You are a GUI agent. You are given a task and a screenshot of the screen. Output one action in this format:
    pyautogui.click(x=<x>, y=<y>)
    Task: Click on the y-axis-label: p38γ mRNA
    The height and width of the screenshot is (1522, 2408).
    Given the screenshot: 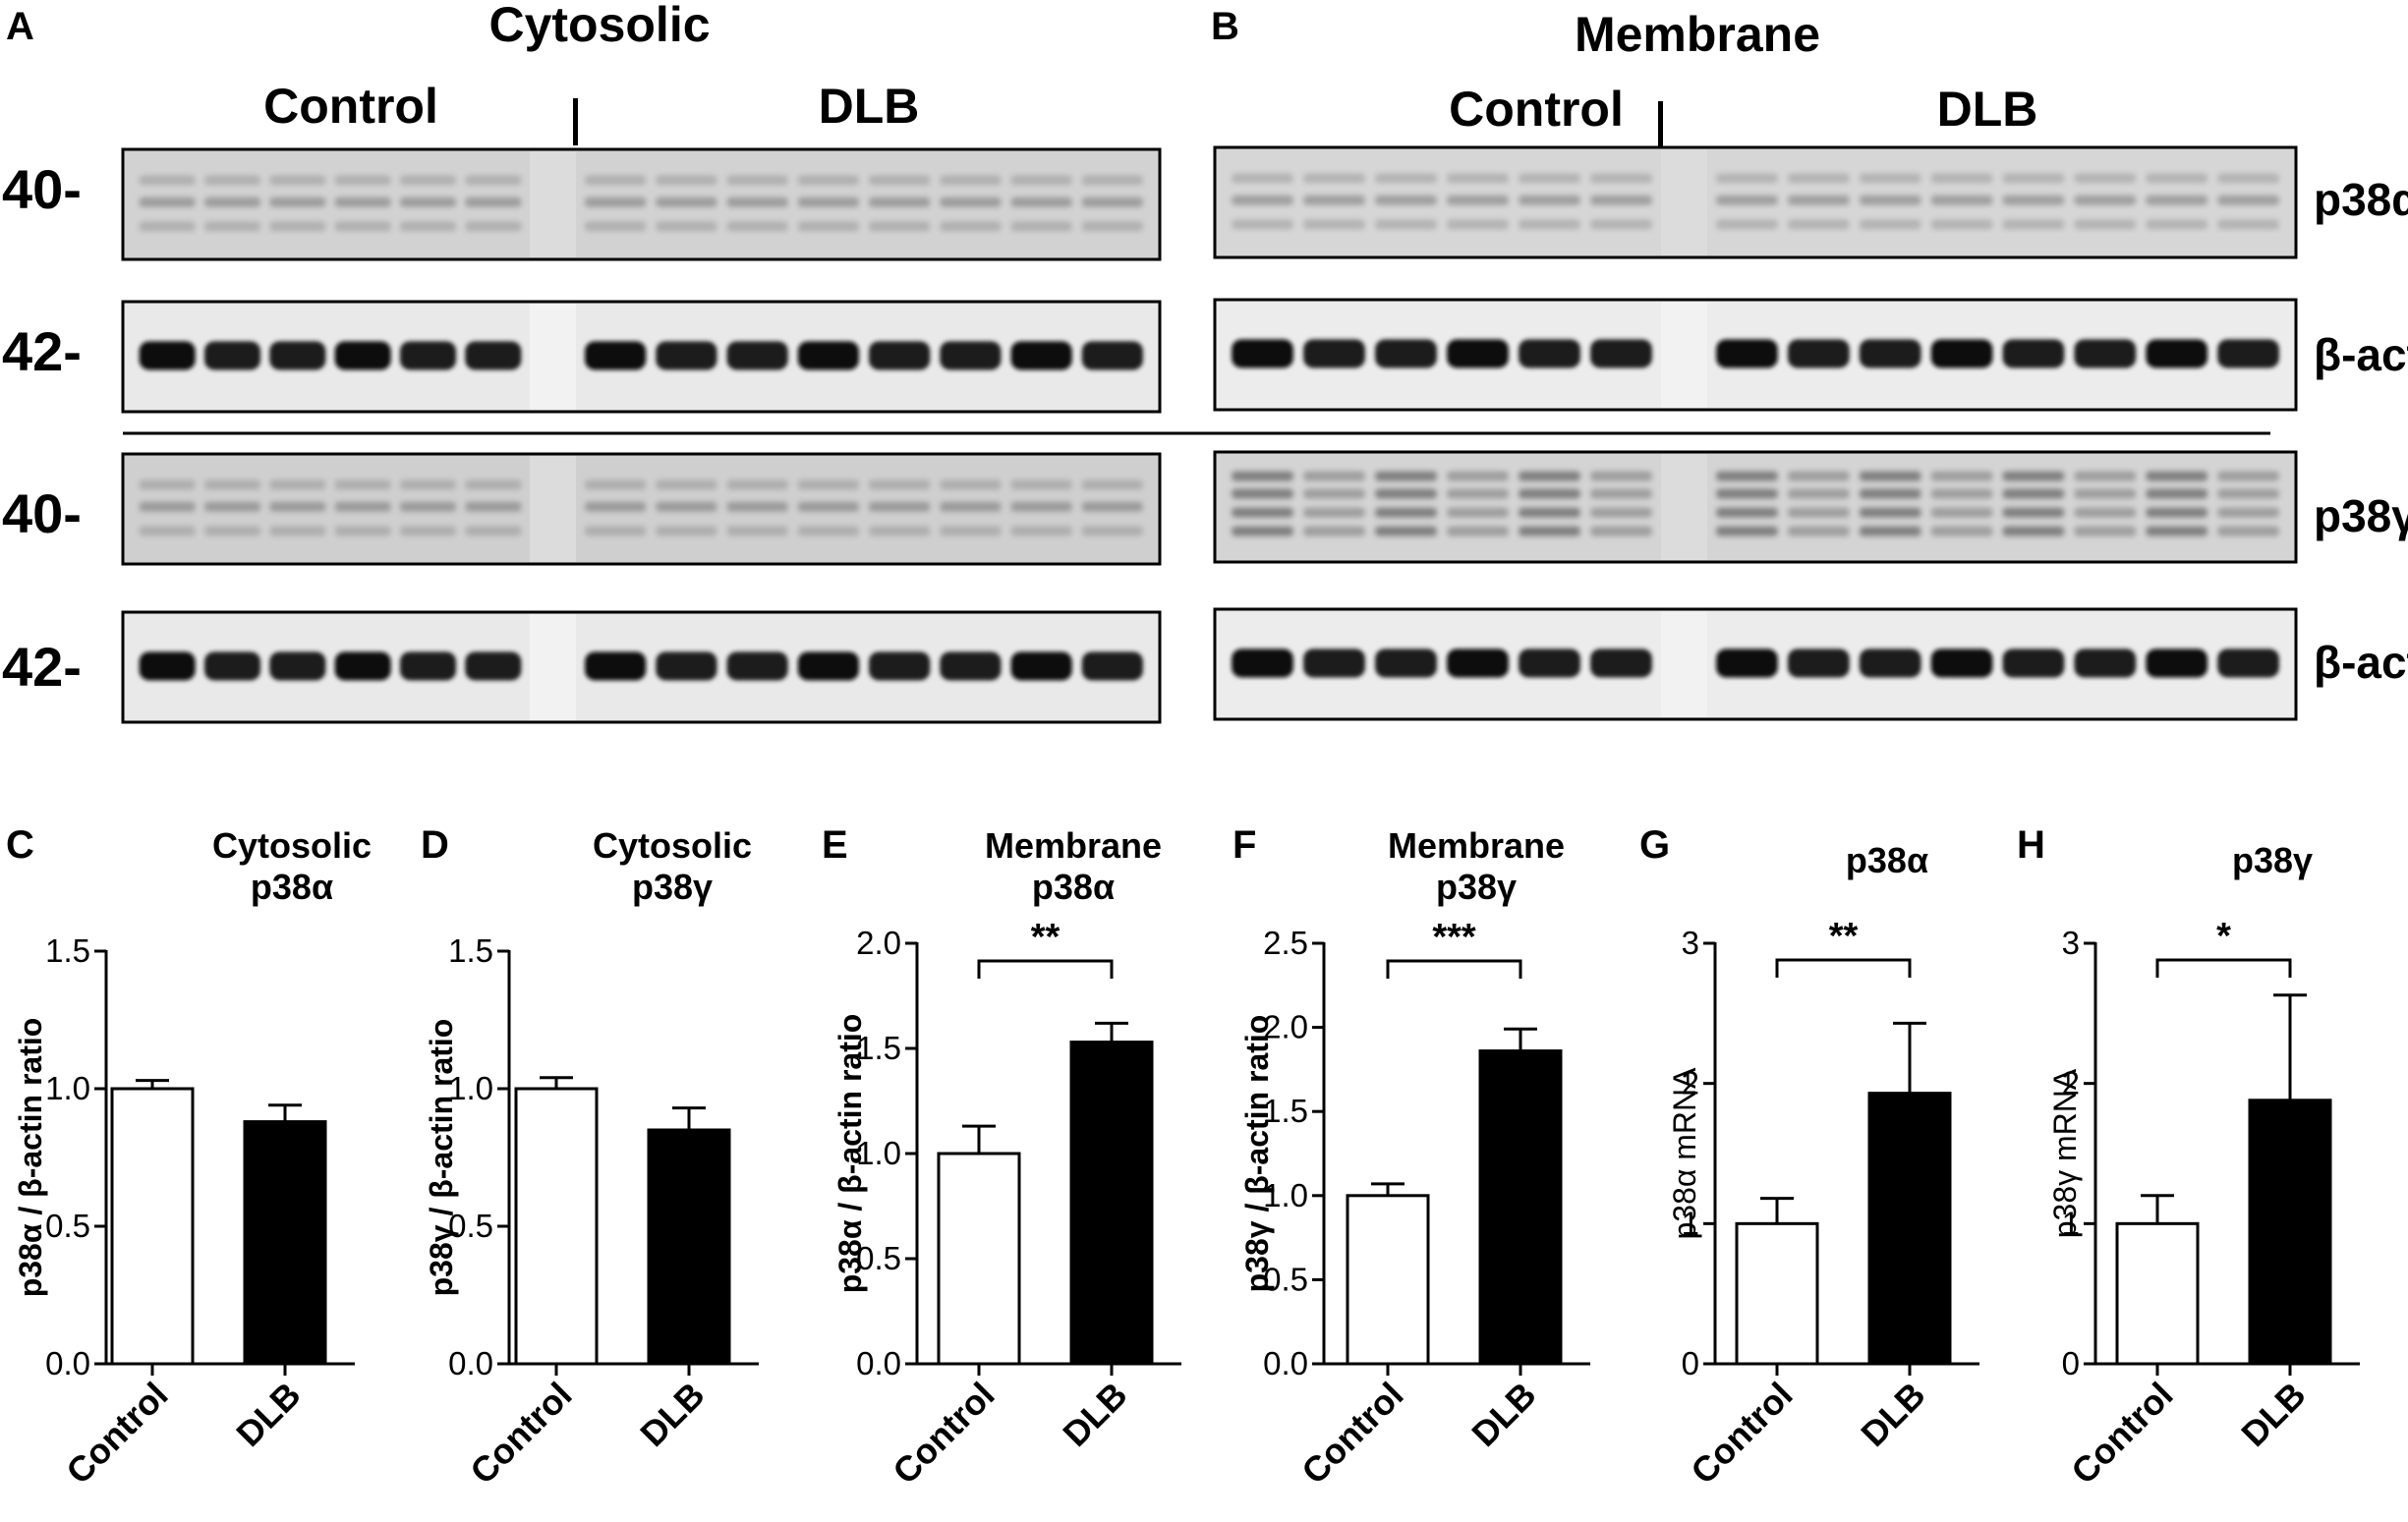 What is the action you would take?
    pyautogui.click(x=2065, y=1153)
    